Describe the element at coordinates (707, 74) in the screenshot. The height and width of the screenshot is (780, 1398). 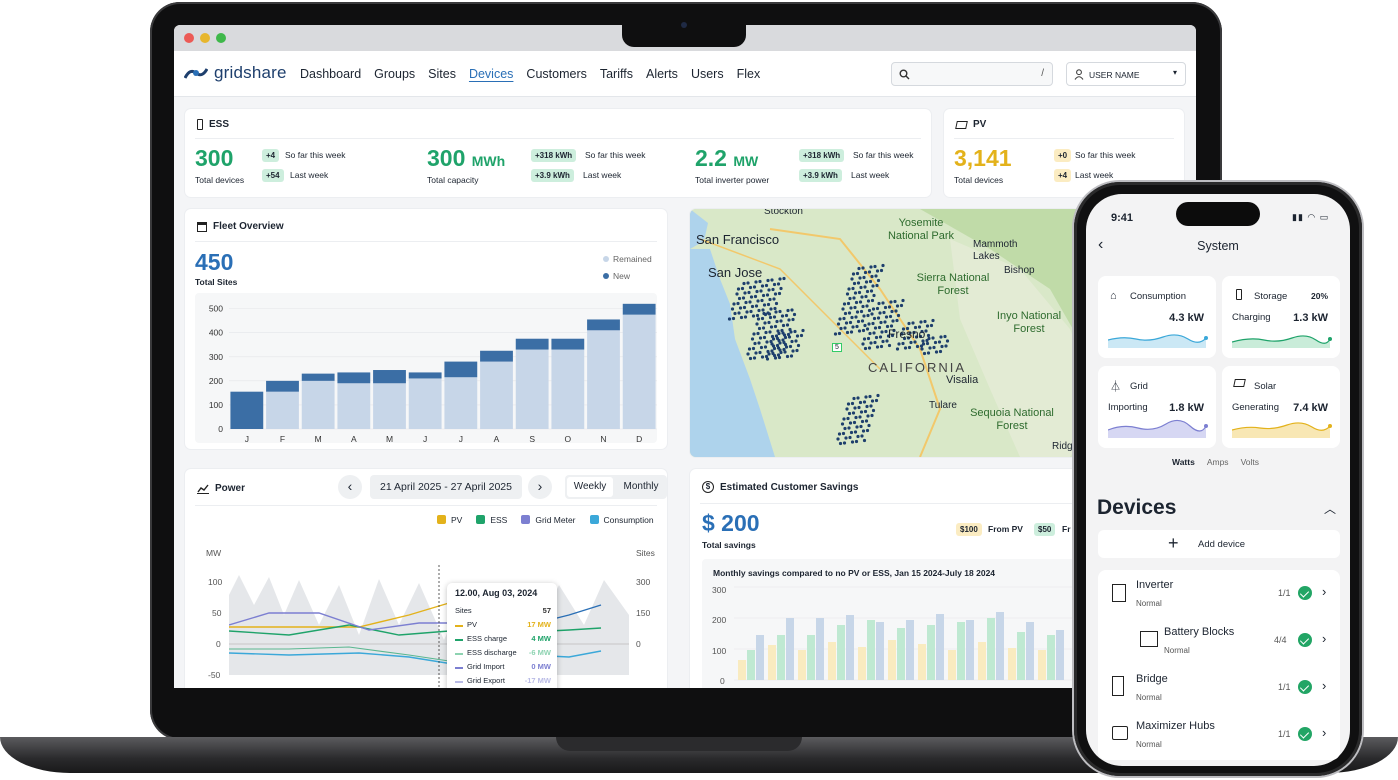
I see `nav-users: Users` at that location.